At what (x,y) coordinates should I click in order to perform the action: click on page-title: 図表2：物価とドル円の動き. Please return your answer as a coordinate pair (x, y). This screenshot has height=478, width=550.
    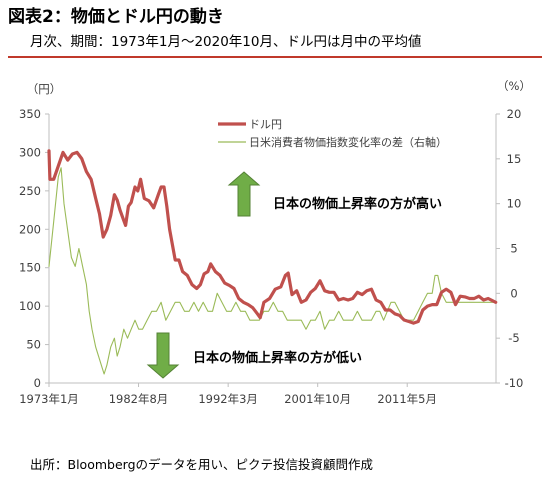
    Looking at the image, I should click on (116, 17).